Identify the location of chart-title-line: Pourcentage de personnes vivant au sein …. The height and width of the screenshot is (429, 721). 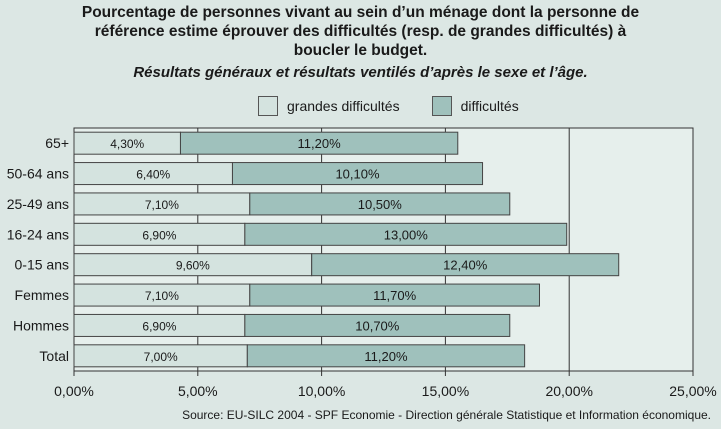
(360, 12).